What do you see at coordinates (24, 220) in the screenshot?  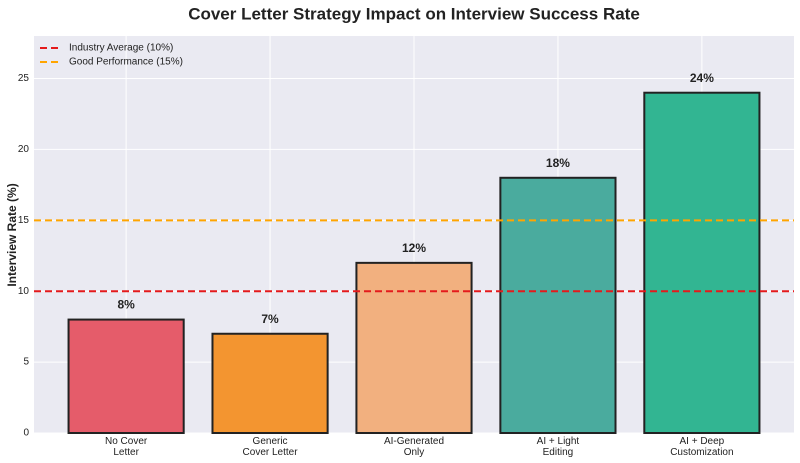 I see `y-tick-label: 15` at bounding box center [24, 220].